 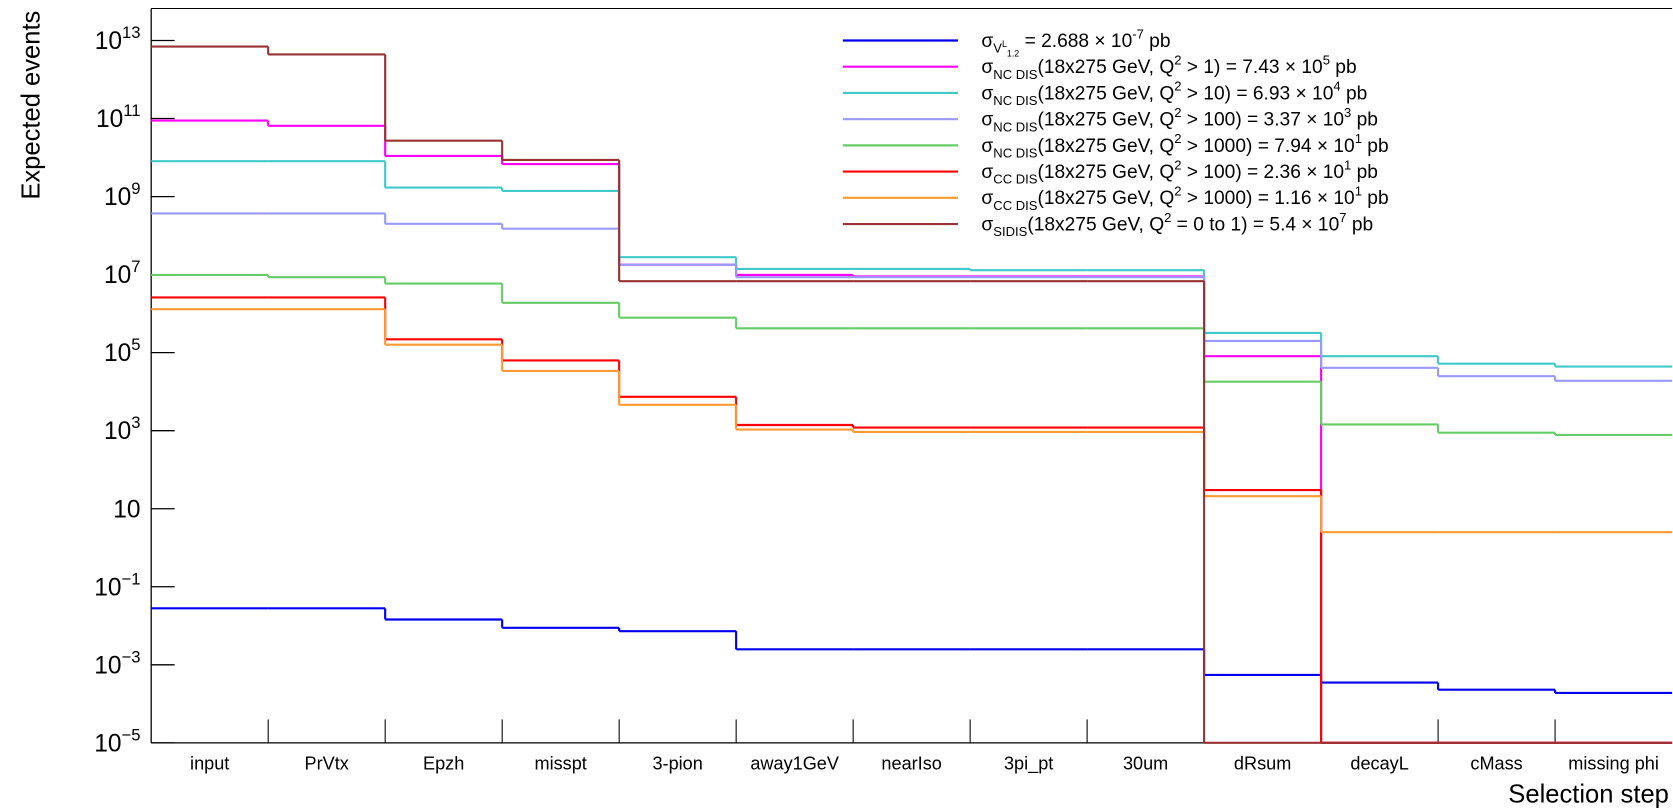 What do you see at coordinates (677, 764) in the screenshot?
I see `x-tick-label: 3-pion` at bounding box center [677, 764].